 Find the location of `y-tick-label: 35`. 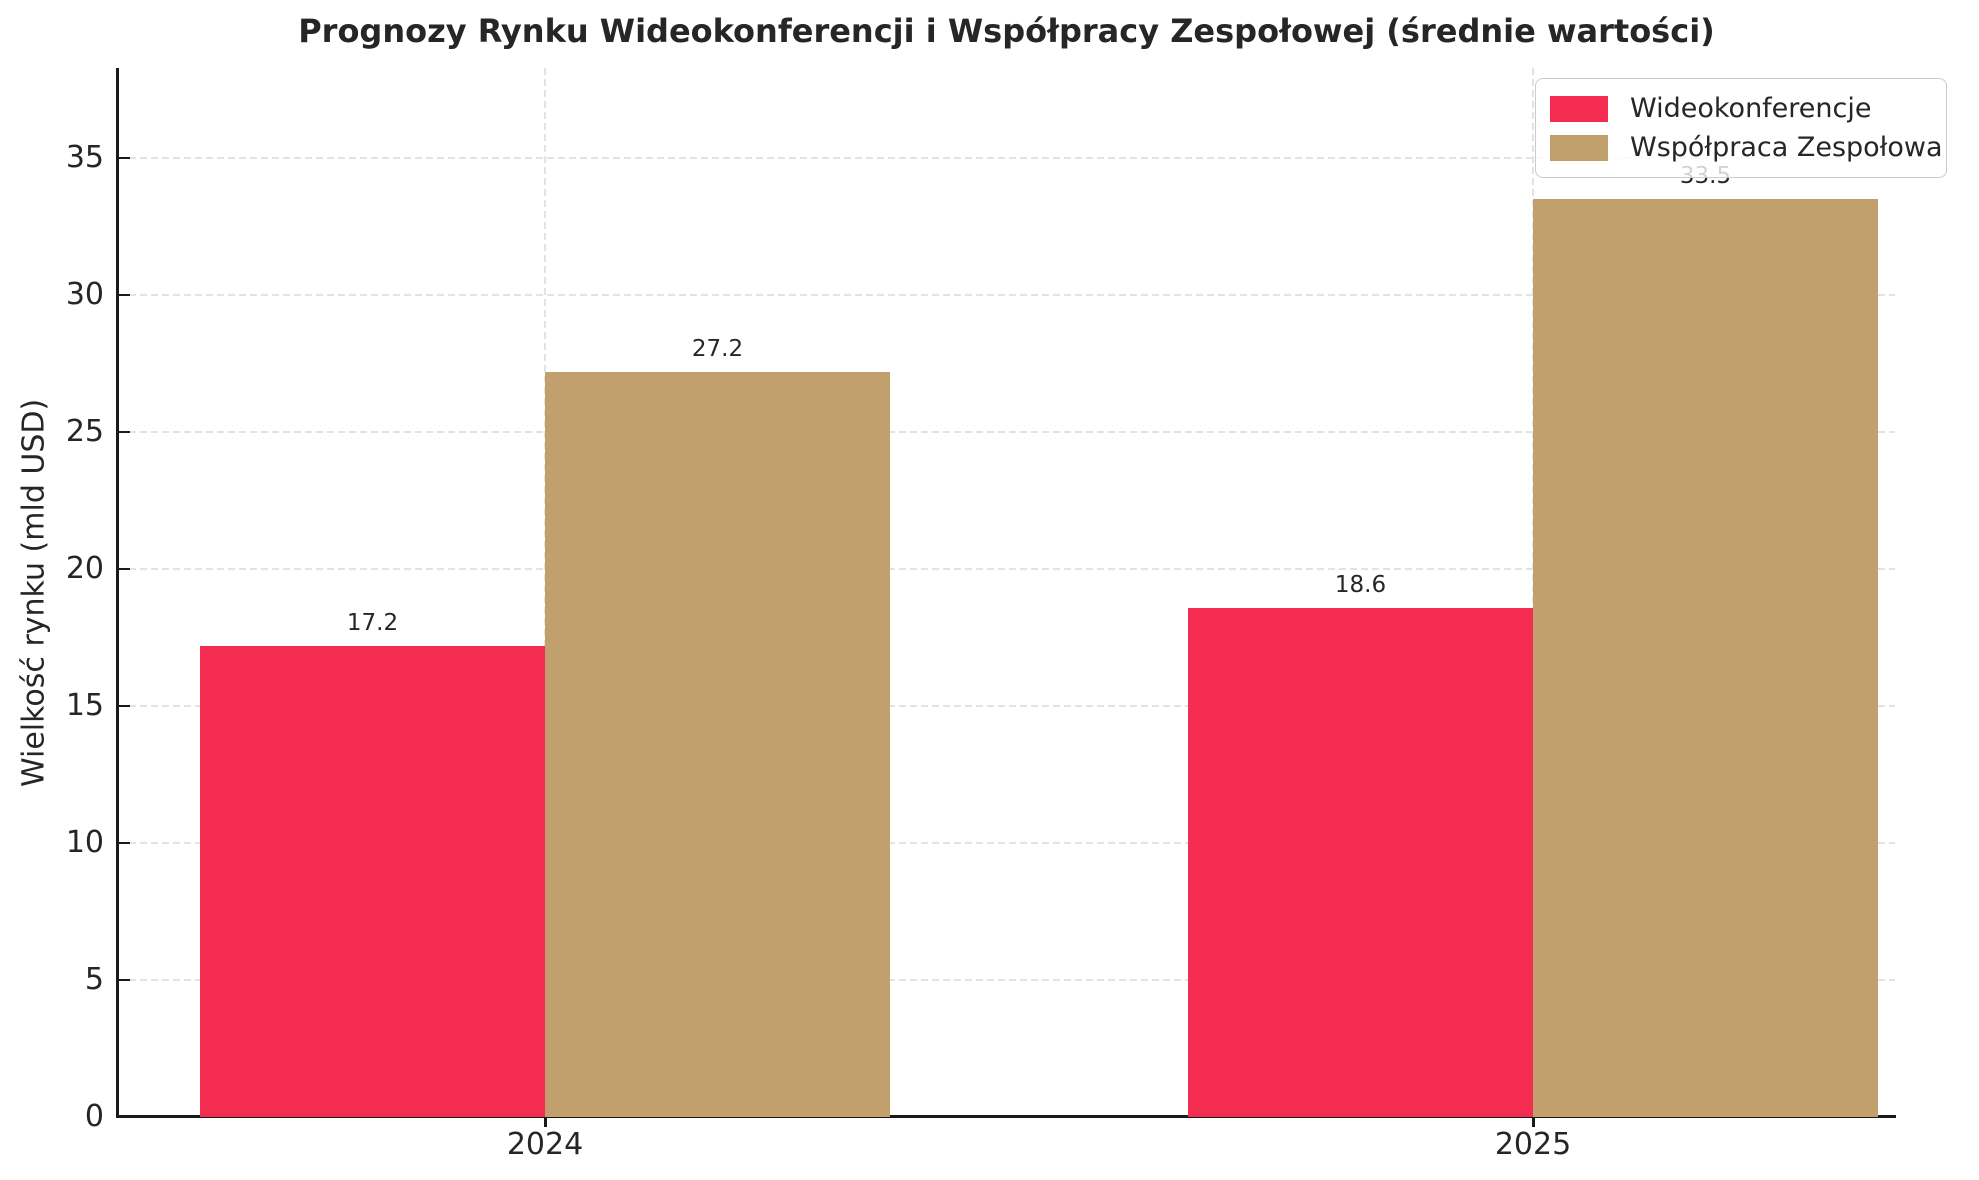

y-tick-label: 35 is located at coordinates (84, 158).